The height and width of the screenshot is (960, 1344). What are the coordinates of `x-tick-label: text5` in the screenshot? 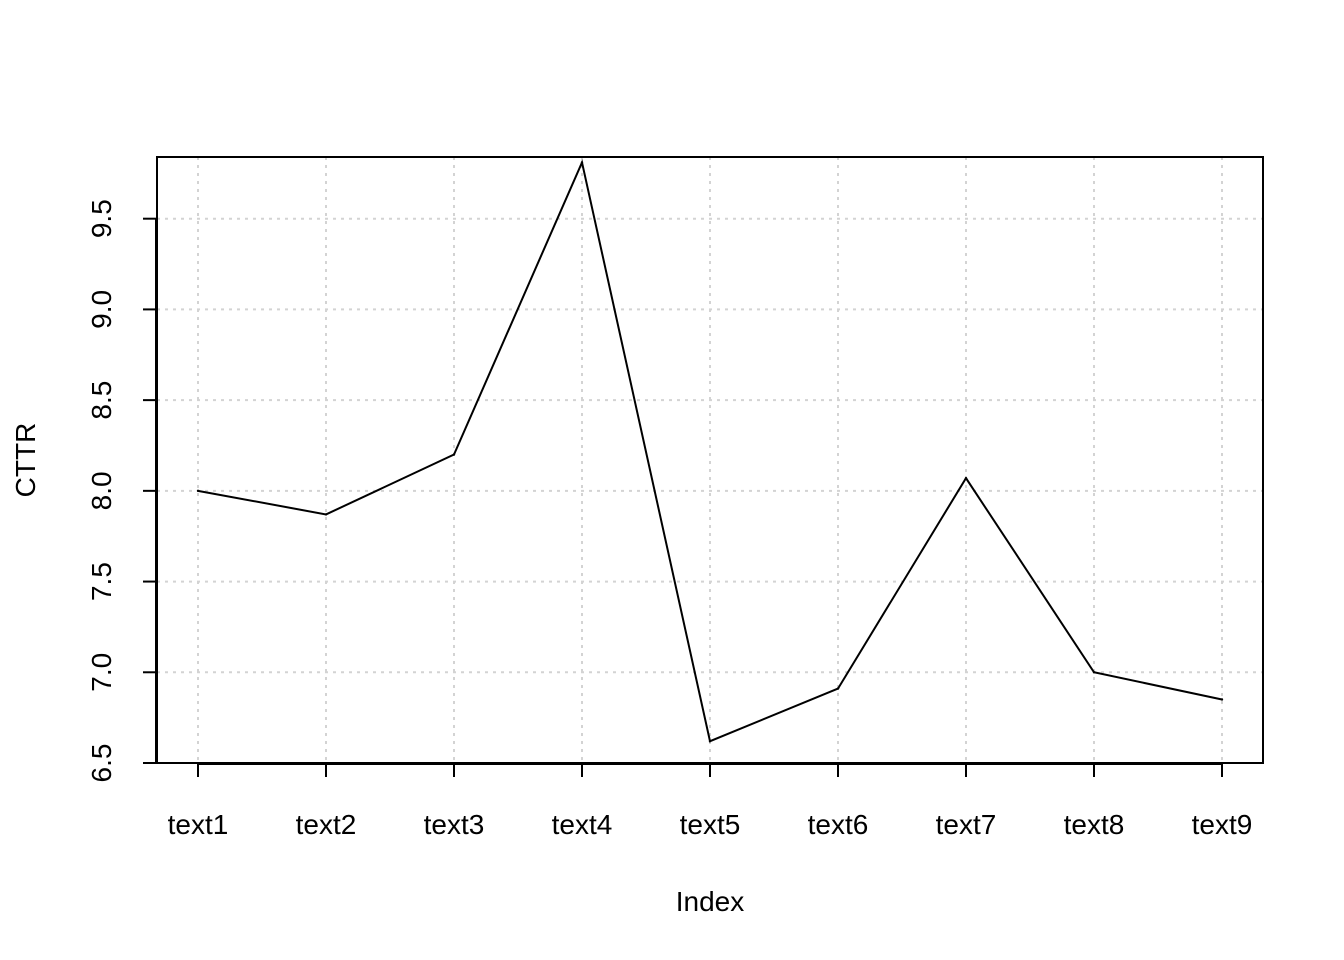 It's located at (710, 824).